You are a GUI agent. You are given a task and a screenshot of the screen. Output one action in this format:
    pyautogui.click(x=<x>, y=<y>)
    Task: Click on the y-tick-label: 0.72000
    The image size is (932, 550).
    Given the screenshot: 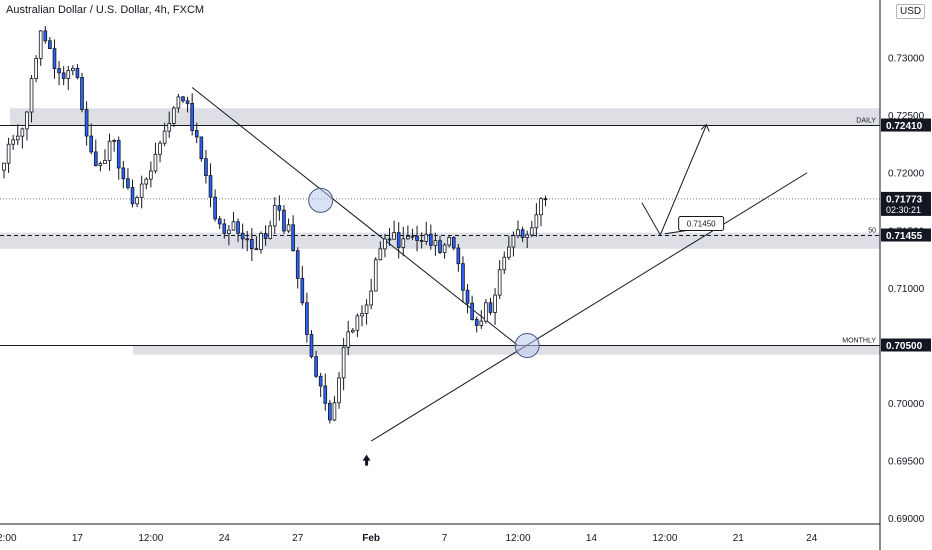 What is the action you would take?
    pyautogui.click(x=906, y=174)
    